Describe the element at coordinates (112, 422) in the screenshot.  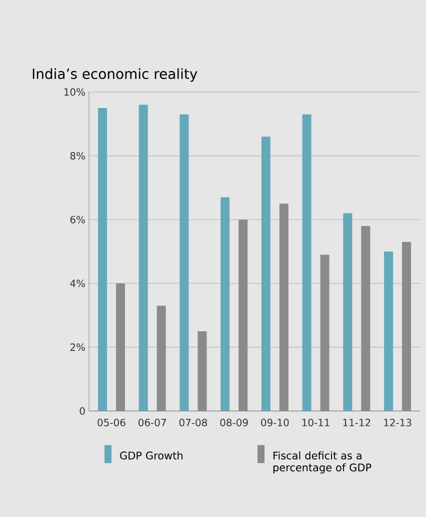
I see `x-tick-label: 05-06` at that location.